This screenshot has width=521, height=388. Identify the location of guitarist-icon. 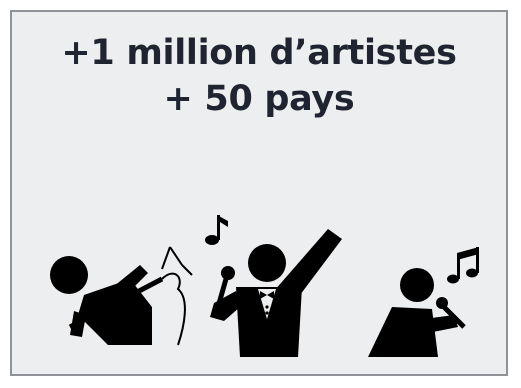
(121, 296).